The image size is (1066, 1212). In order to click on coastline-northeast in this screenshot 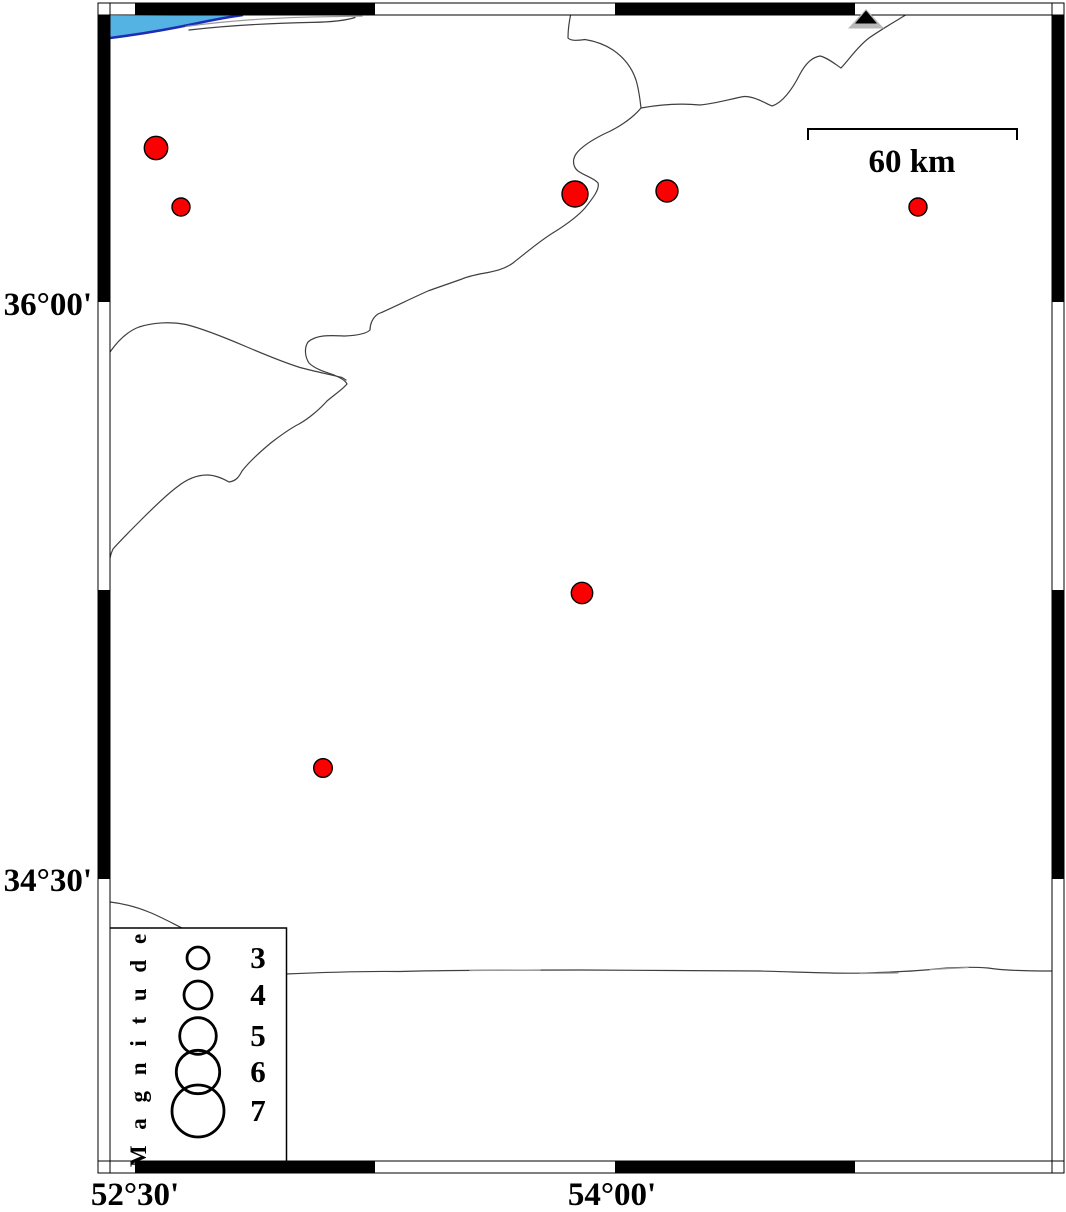, I will do `click(777, 59)`.